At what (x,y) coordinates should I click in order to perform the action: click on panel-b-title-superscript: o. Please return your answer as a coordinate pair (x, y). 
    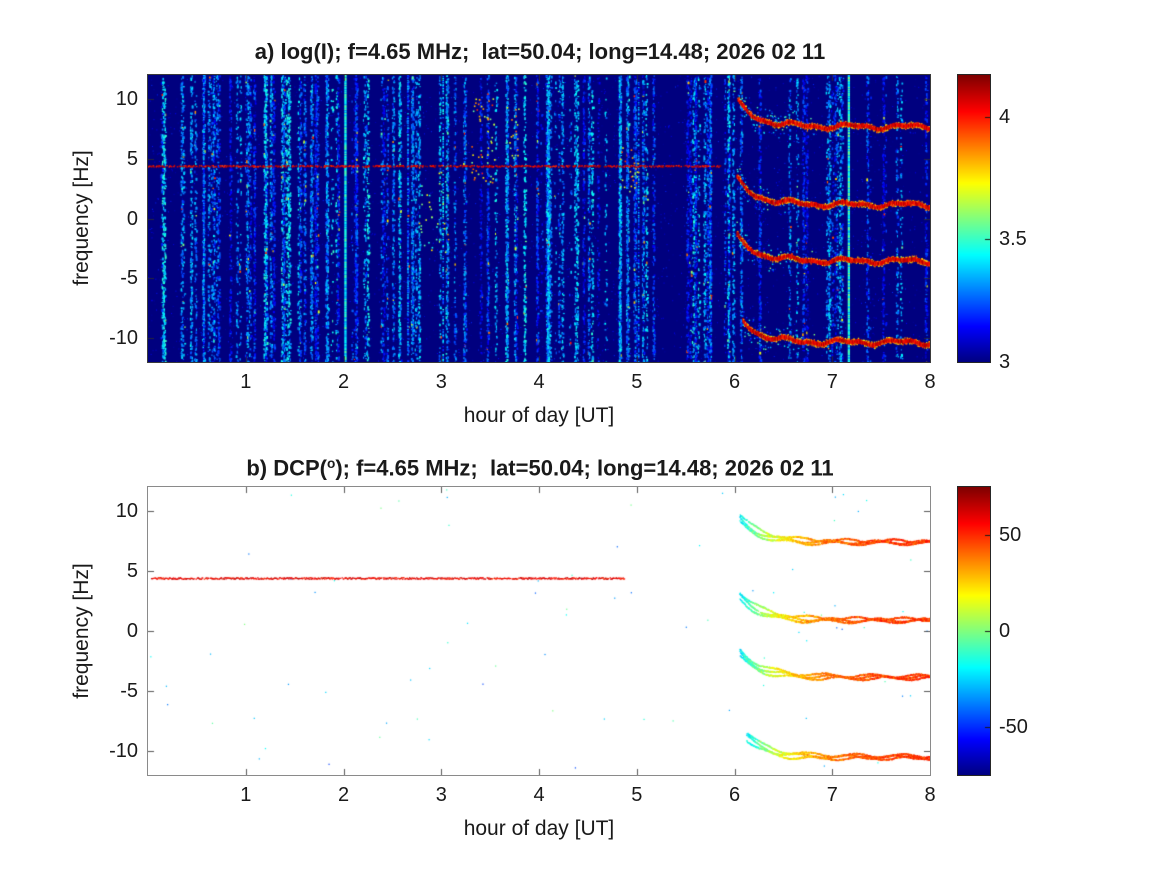
    Looking at the image, I should click on (331, 463).